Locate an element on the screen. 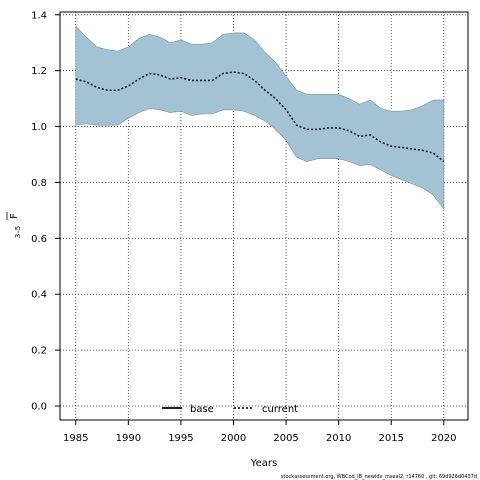  y-tick-label-0: 0.0 is located at coordinates (39, 407).